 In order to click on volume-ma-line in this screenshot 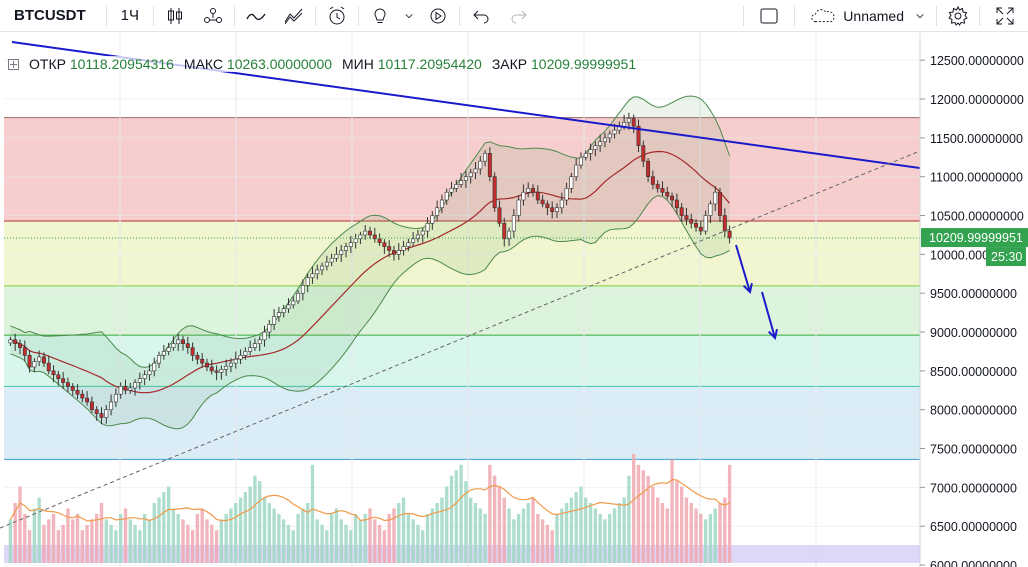, I will do `click(369, 500)`.